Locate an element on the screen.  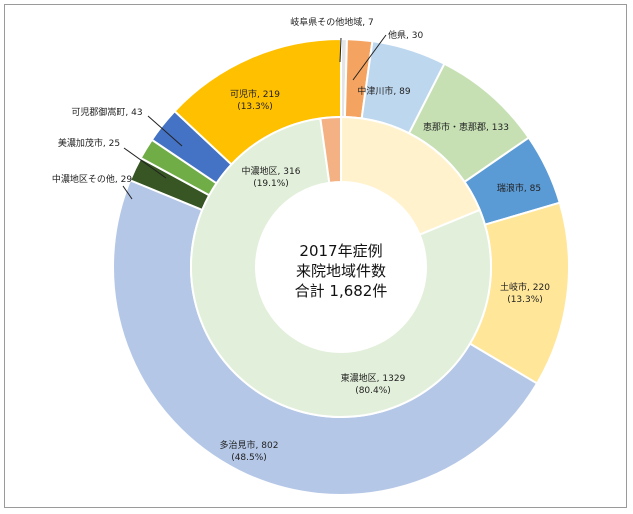
outer-label-pct-10: (13.3%) is located at coordinates (255, 107).